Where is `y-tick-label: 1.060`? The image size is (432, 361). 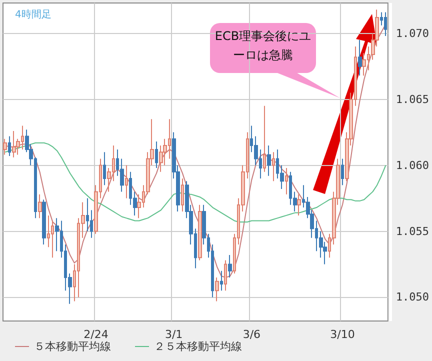 y-tick-label: 1.060 is located at coordinates (413, 165).